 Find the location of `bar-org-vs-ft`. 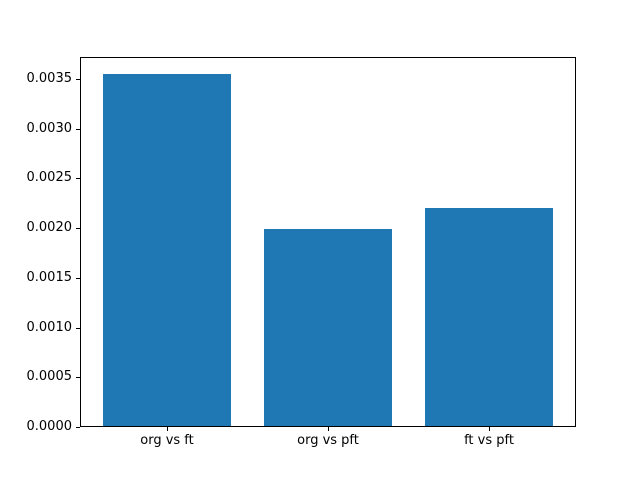

bar-org-vs-ft is located at coordinates (167, 249).